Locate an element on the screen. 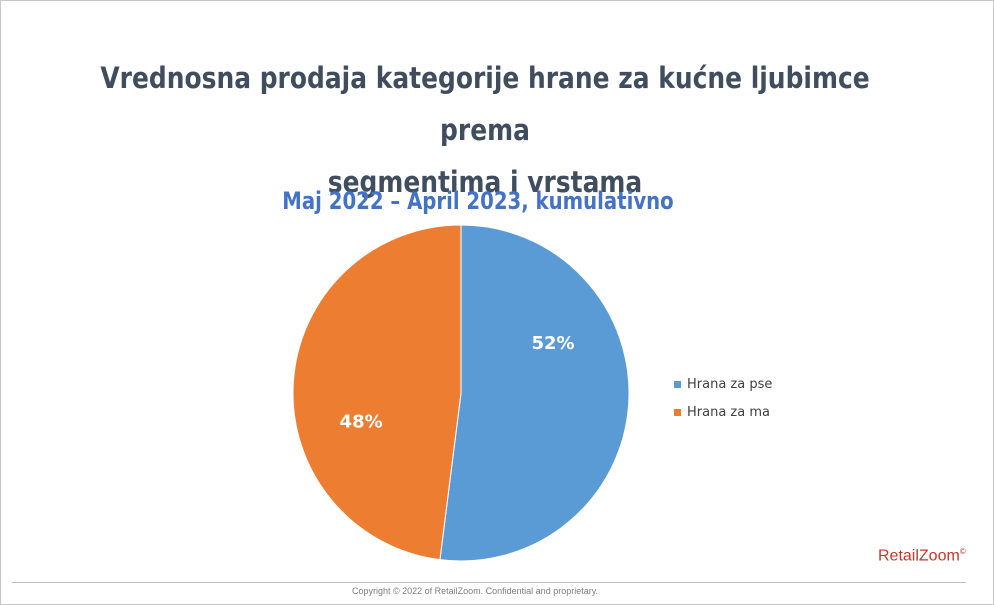 The image size is (994, 605). logo-text-retail: Retail is located at coordinates (898, 556).